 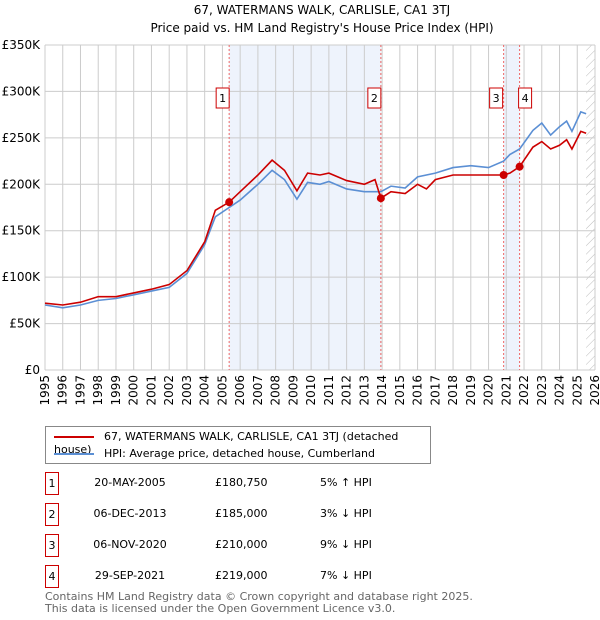 What do you see at coordinates (45, 390) in the screenshot?
I see `x-tick-label: 1995` at bounding box center [45, 390].